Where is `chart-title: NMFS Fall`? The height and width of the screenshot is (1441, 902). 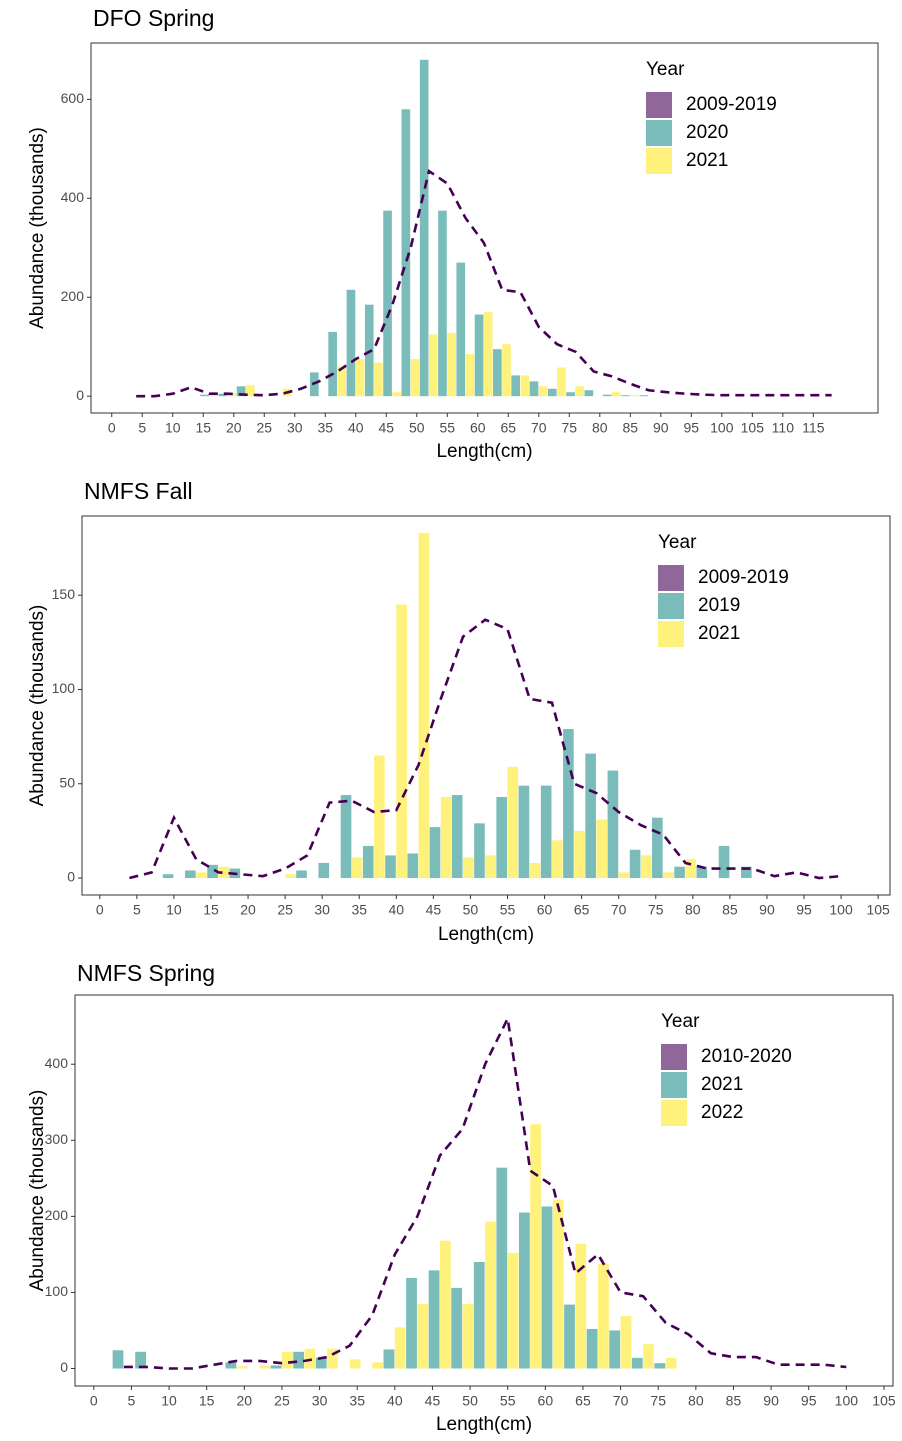
chart-title: NMFS Fall is located at coordinates (138, 491).